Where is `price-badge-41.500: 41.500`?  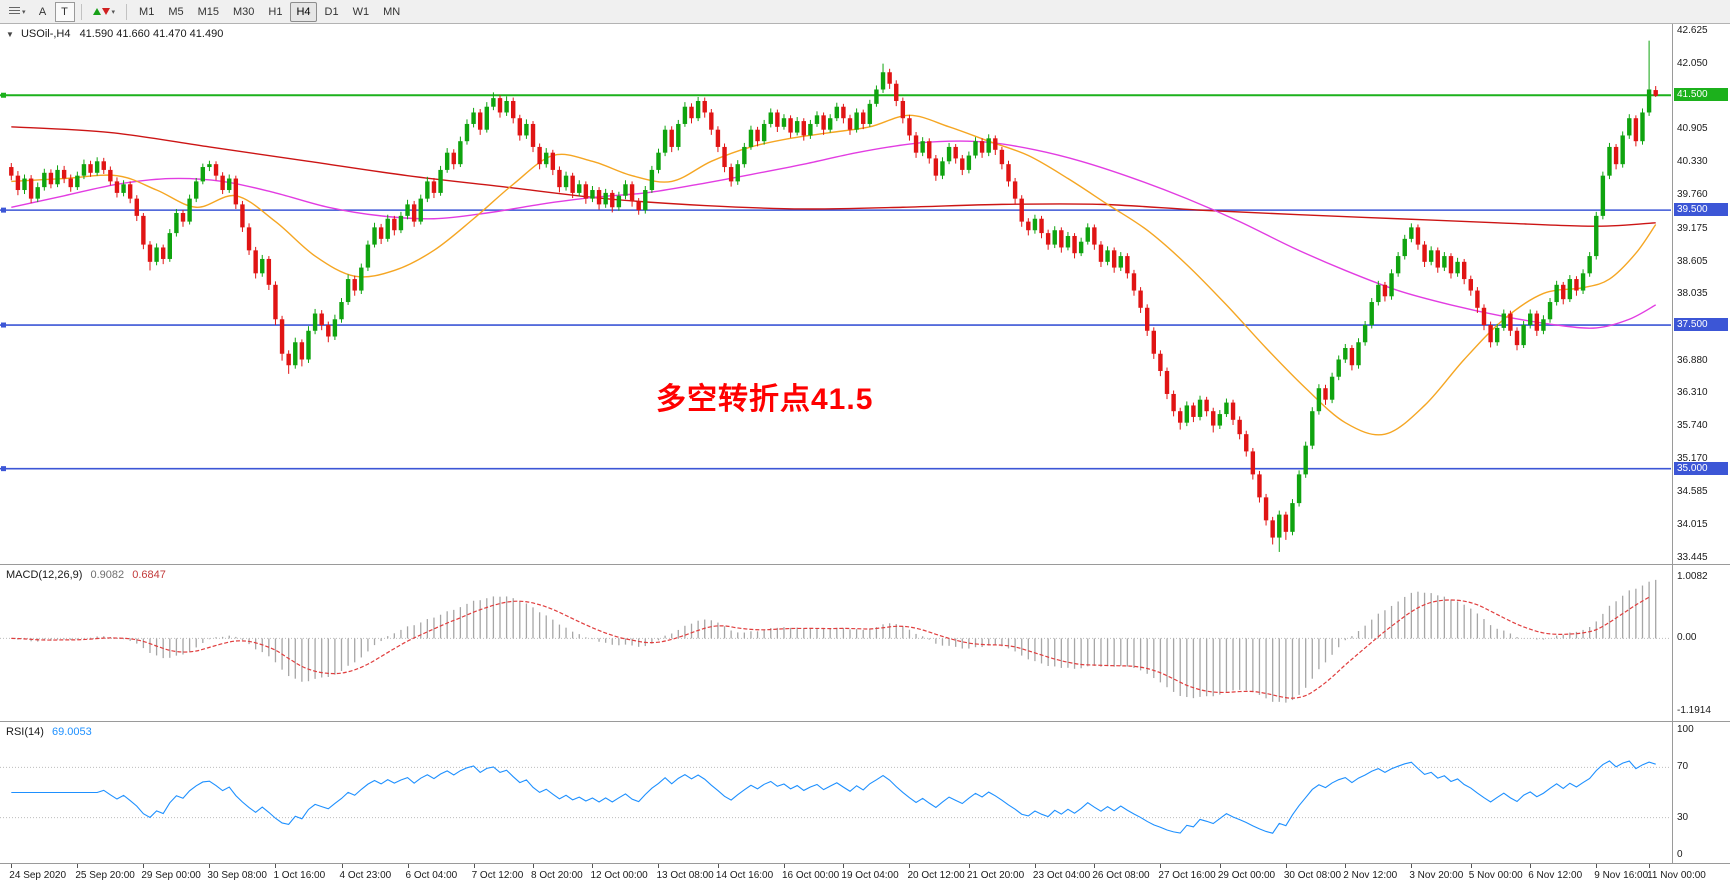
price-badge-41.500: 41.500 is located at coordinates (1701, 95).